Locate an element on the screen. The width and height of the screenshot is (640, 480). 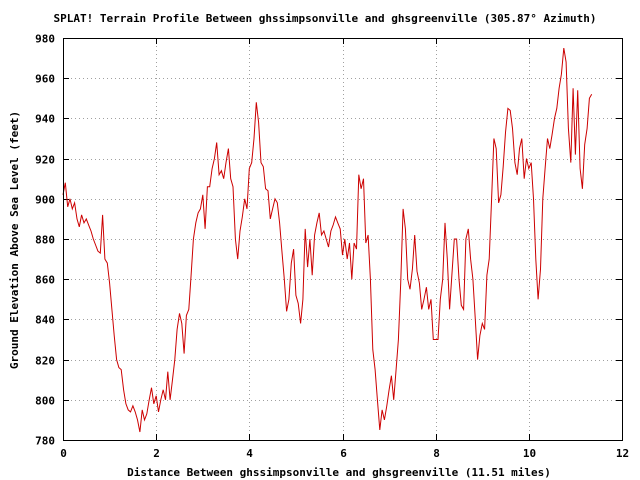
y-tick-label: 860 is located at coordinates (45, 280).